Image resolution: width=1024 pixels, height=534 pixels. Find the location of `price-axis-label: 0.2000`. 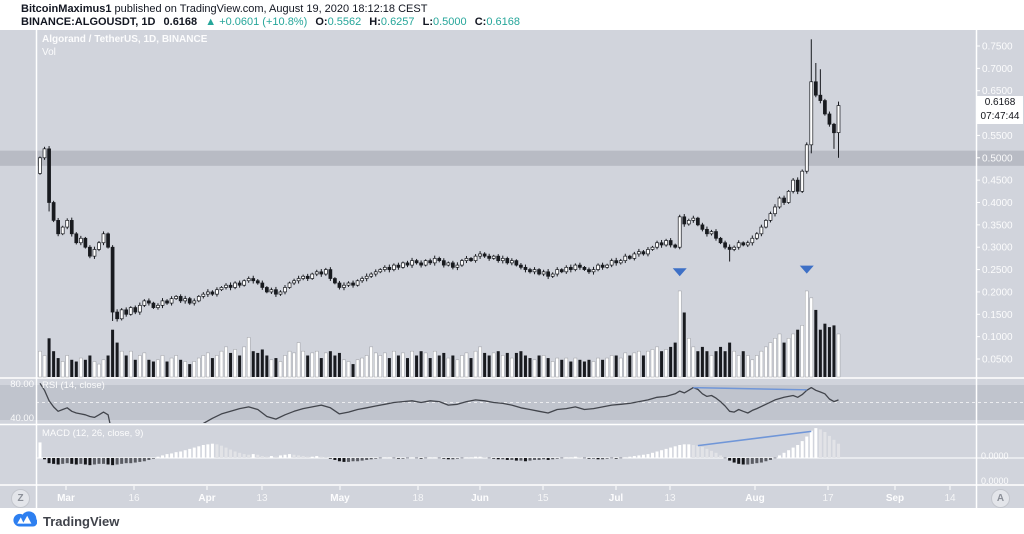

price-axis-label: 0.2000 is located at coordinates (997, 292).